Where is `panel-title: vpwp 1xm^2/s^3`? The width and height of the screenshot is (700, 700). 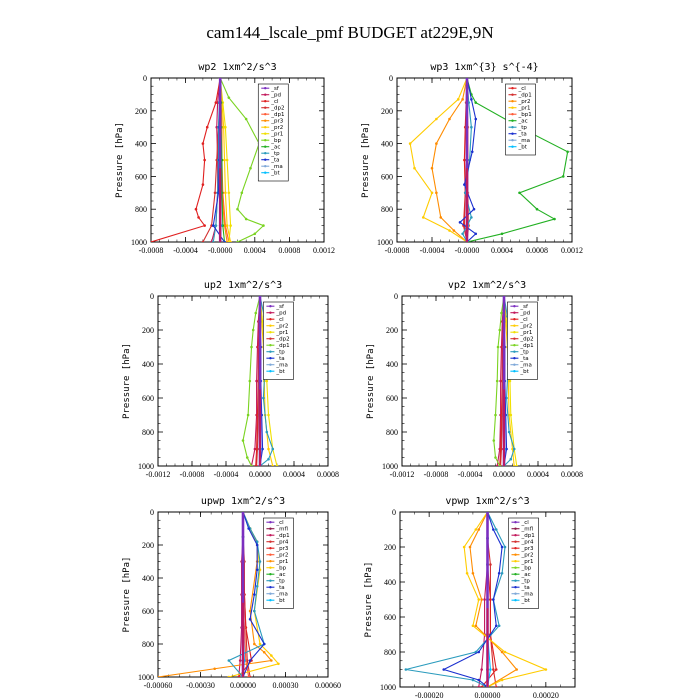 panel-title: vpwp 1xm^2/s^3 is located at coordinates (487, 501).